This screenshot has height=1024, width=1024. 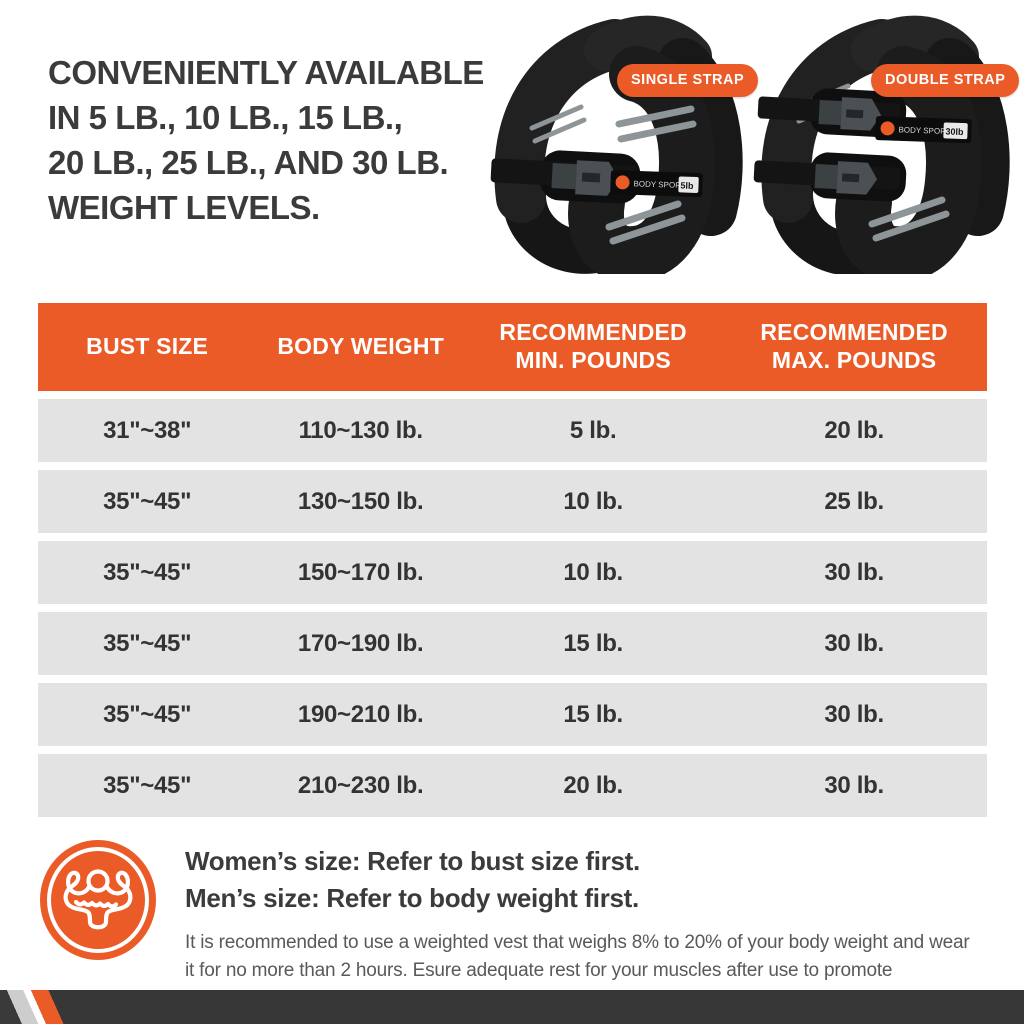 I want to click on headline-line: 20 LB., 25 LB., AND 30 LB., so click(x=248, y=162).